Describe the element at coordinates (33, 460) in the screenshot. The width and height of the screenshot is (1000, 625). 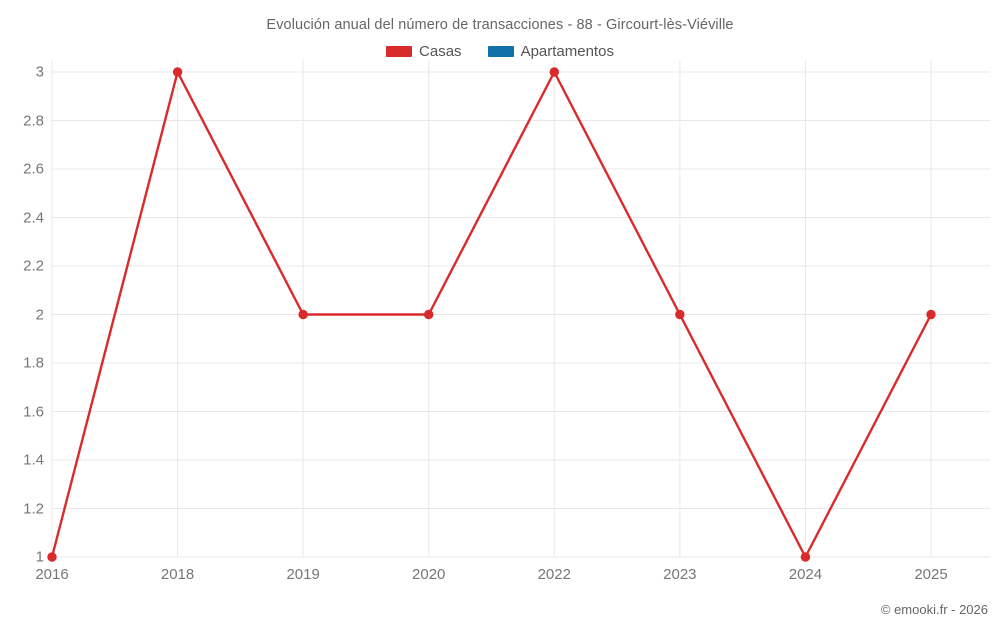
I see `y-tick-label: 1.4` at that location.